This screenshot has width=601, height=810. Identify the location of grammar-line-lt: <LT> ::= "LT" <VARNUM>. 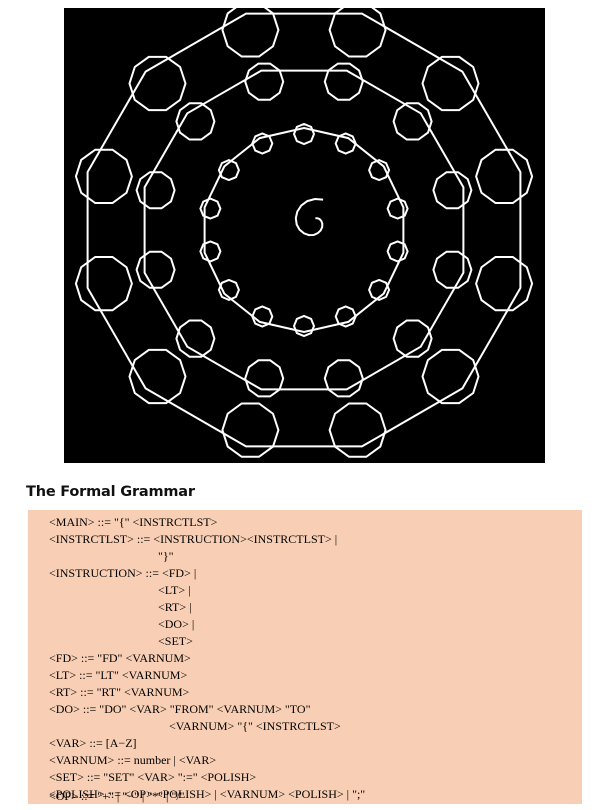
(118, 675).